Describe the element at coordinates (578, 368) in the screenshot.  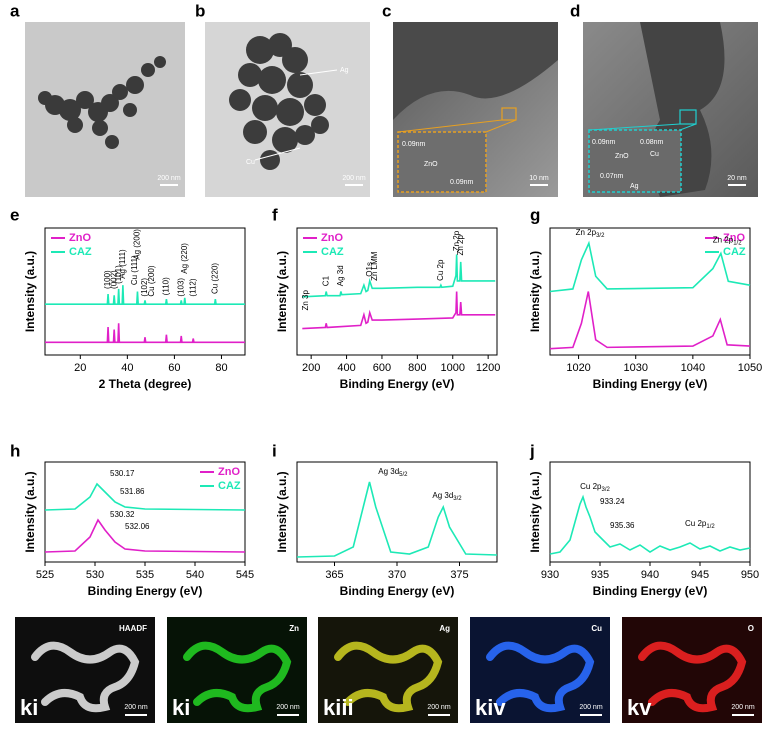
I see `x-tick-label: 1020` at that location.